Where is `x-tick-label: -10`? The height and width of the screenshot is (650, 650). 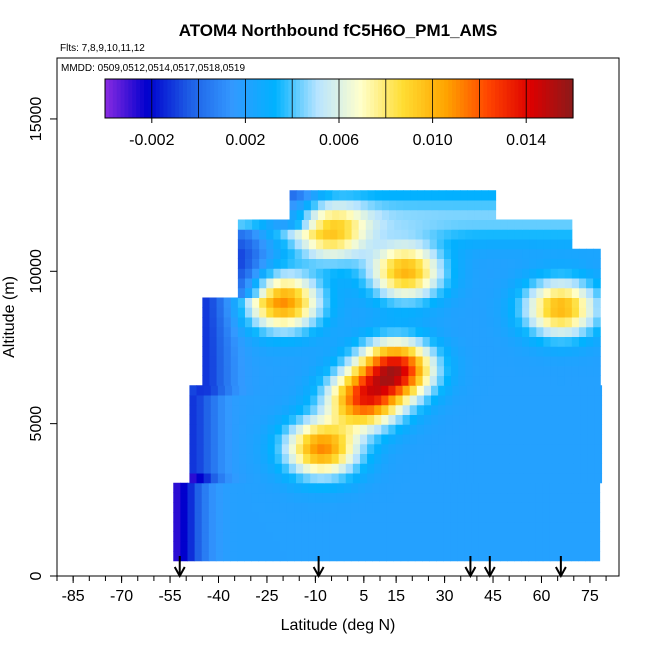
x-tick-label: -10 is located at coordinates (315, 596).